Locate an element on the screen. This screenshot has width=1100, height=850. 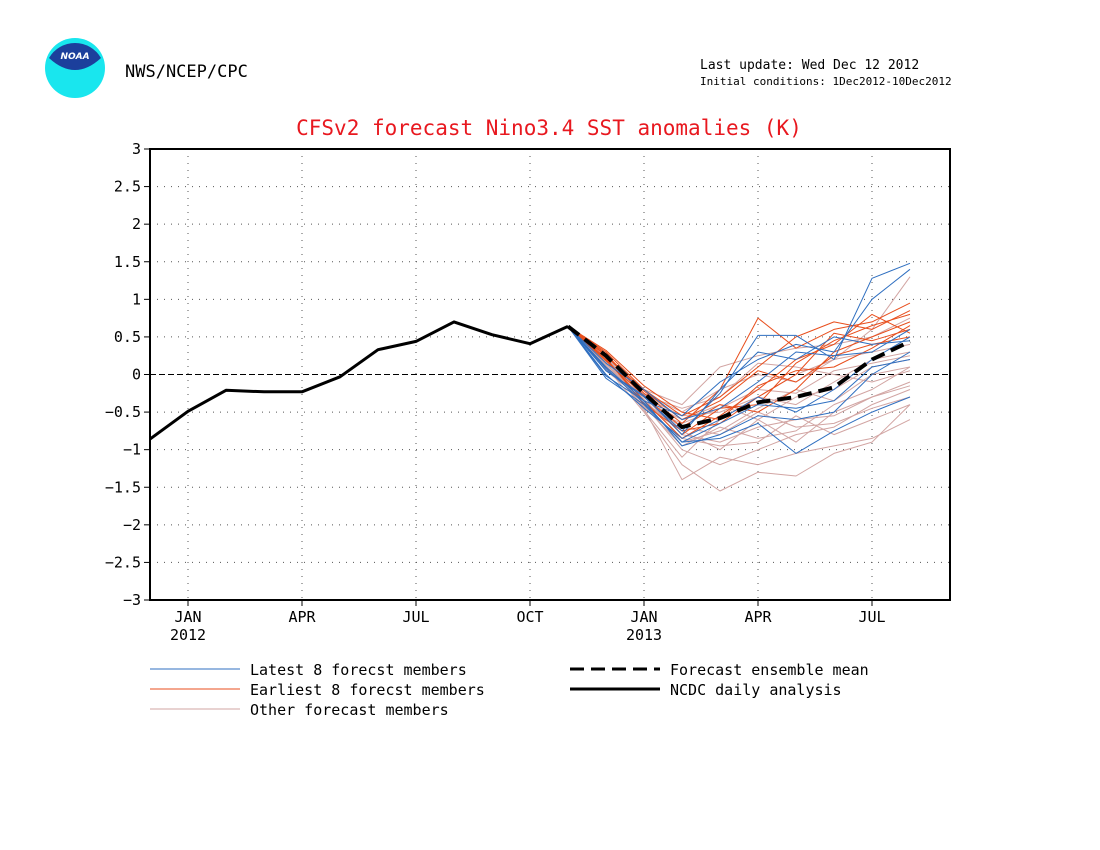
chart-title: CFSv2 forecast Nino3.4 SST anomalies (K) is located at coordinates (549, 128).